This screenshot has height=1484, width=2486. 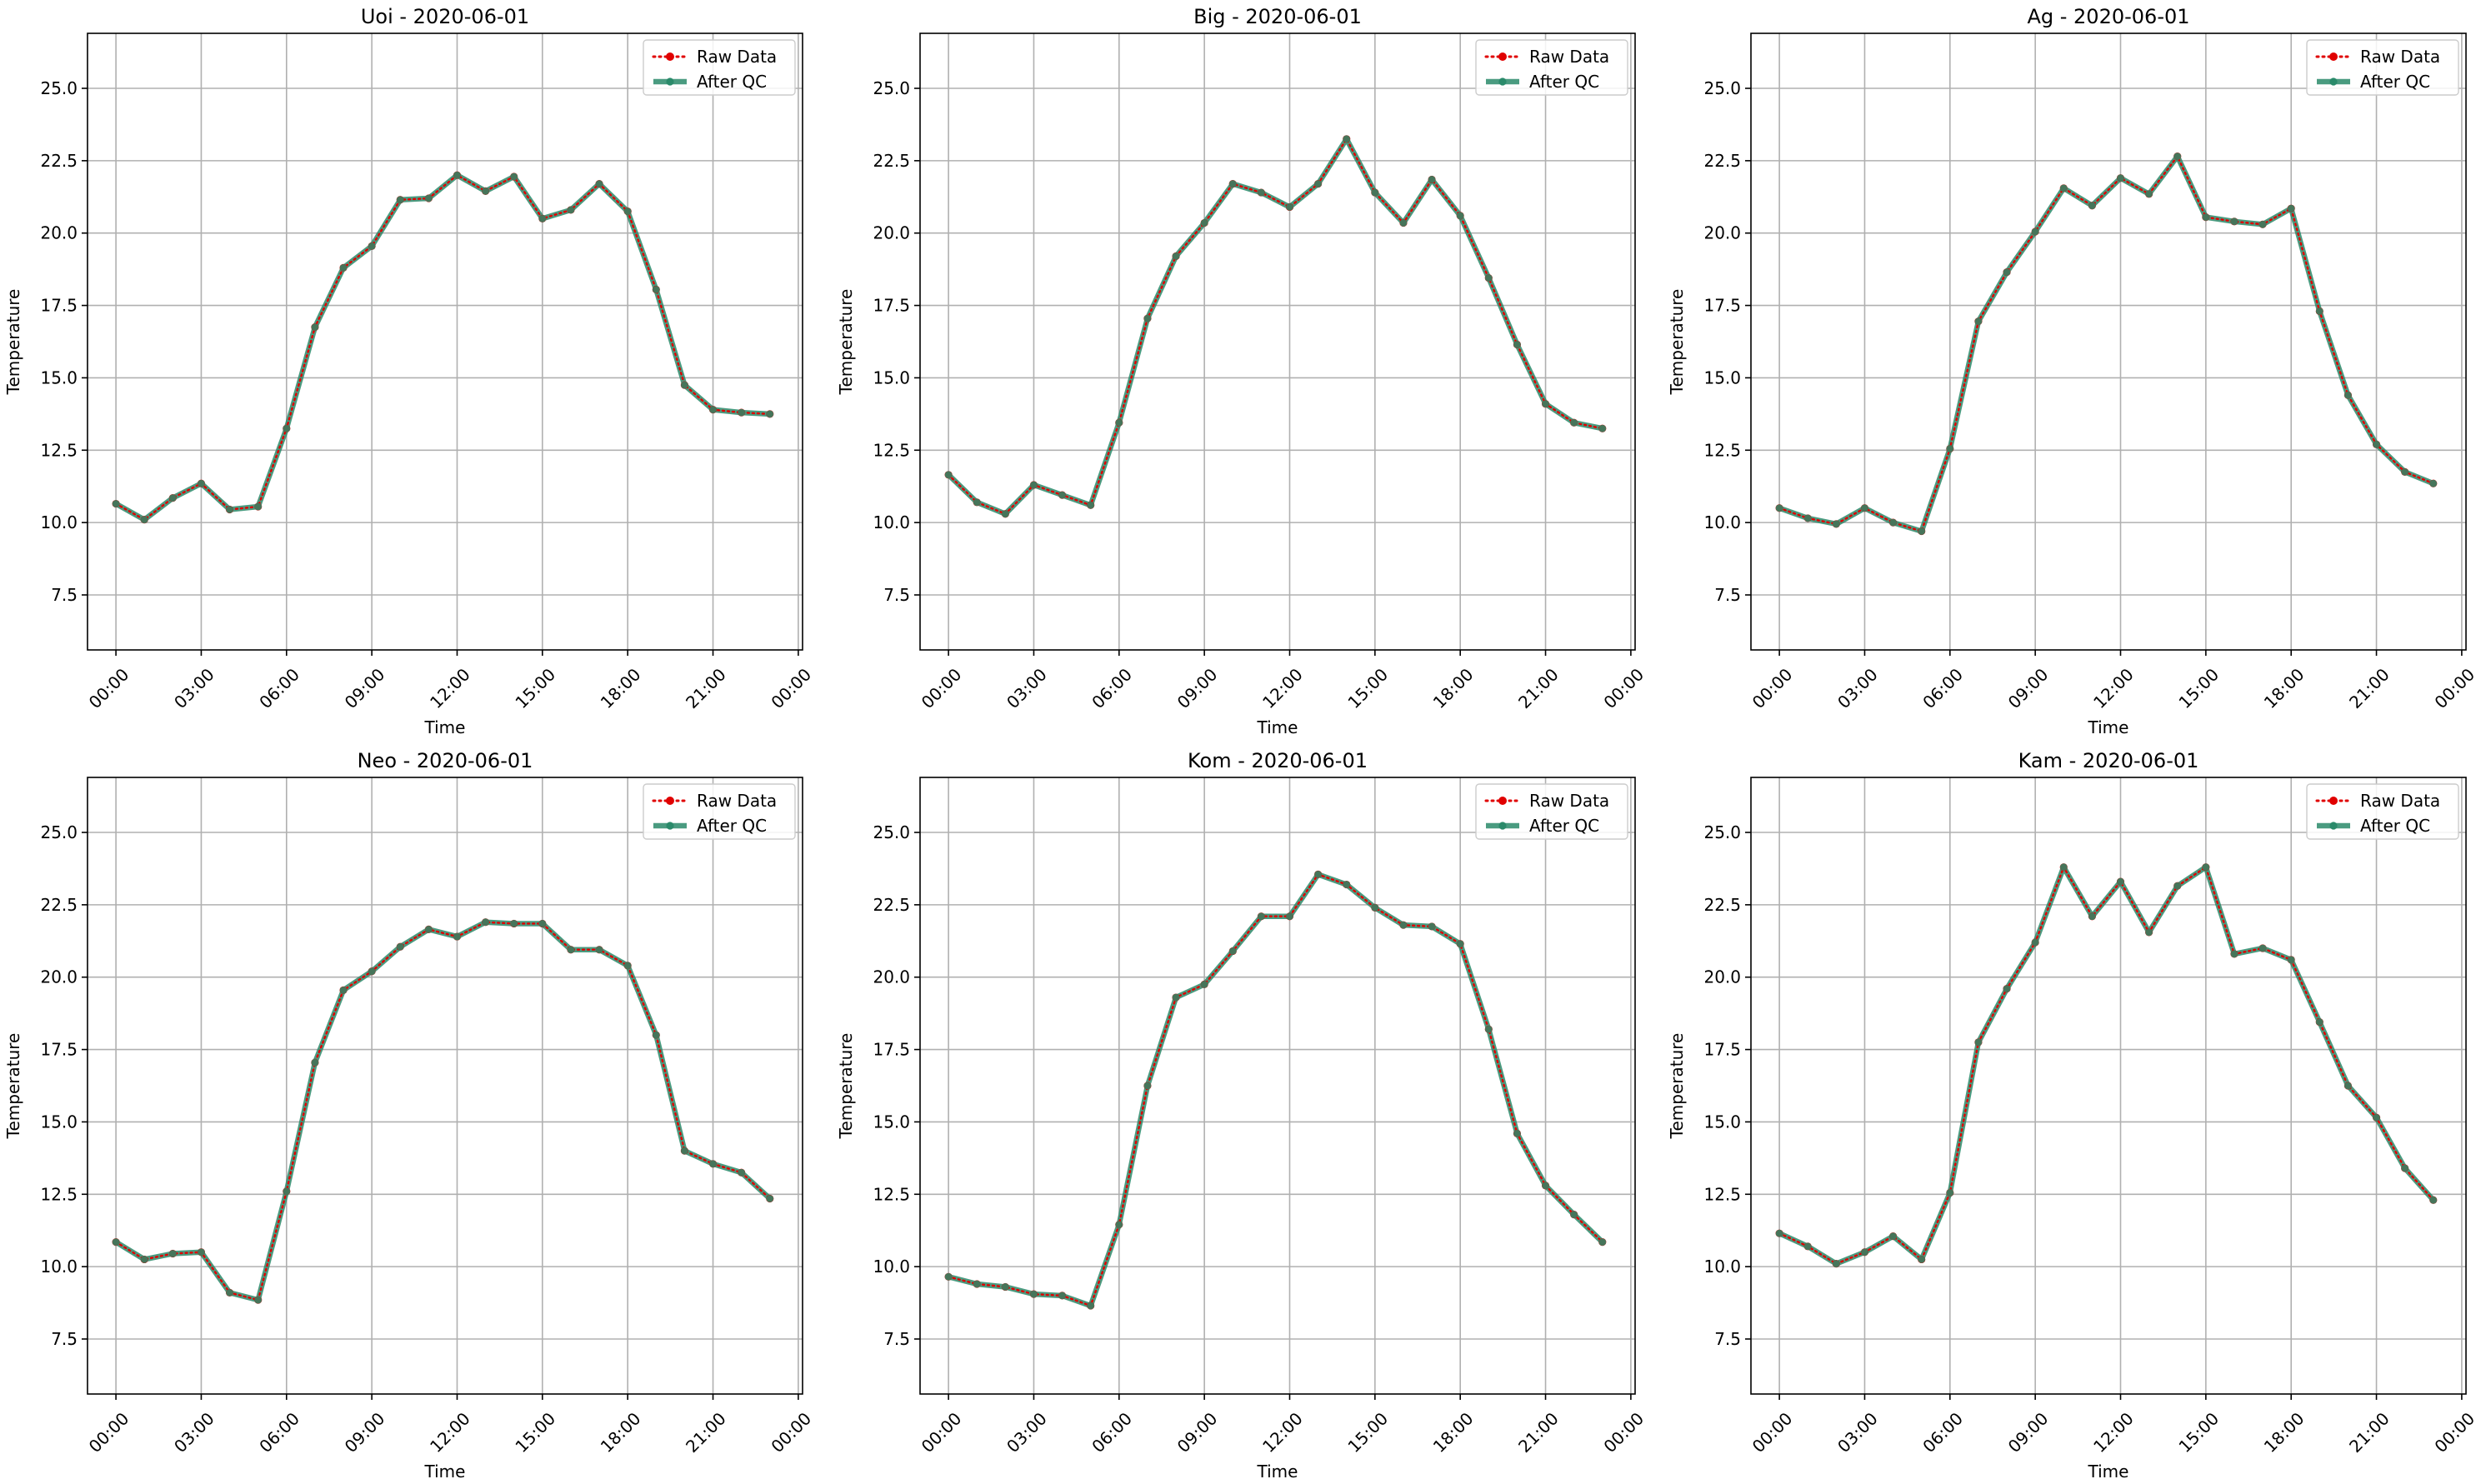 I want to click on chart-title: Kom - 2020-06-01, so click(x=1278, y=760).